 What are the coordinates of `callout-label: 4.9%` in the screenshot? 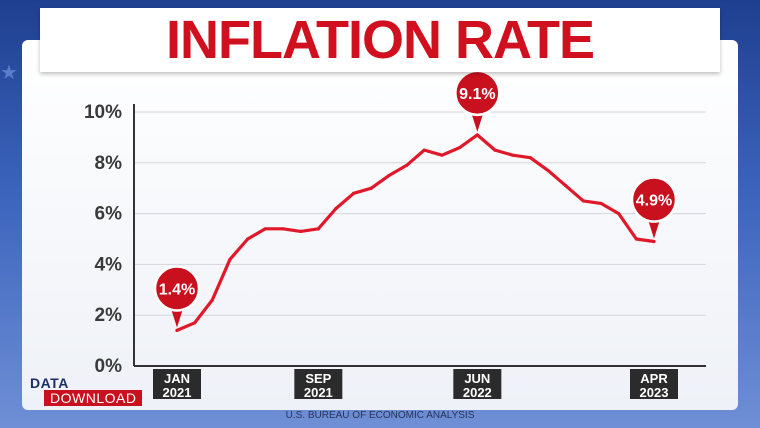 It's located at (654, 201).